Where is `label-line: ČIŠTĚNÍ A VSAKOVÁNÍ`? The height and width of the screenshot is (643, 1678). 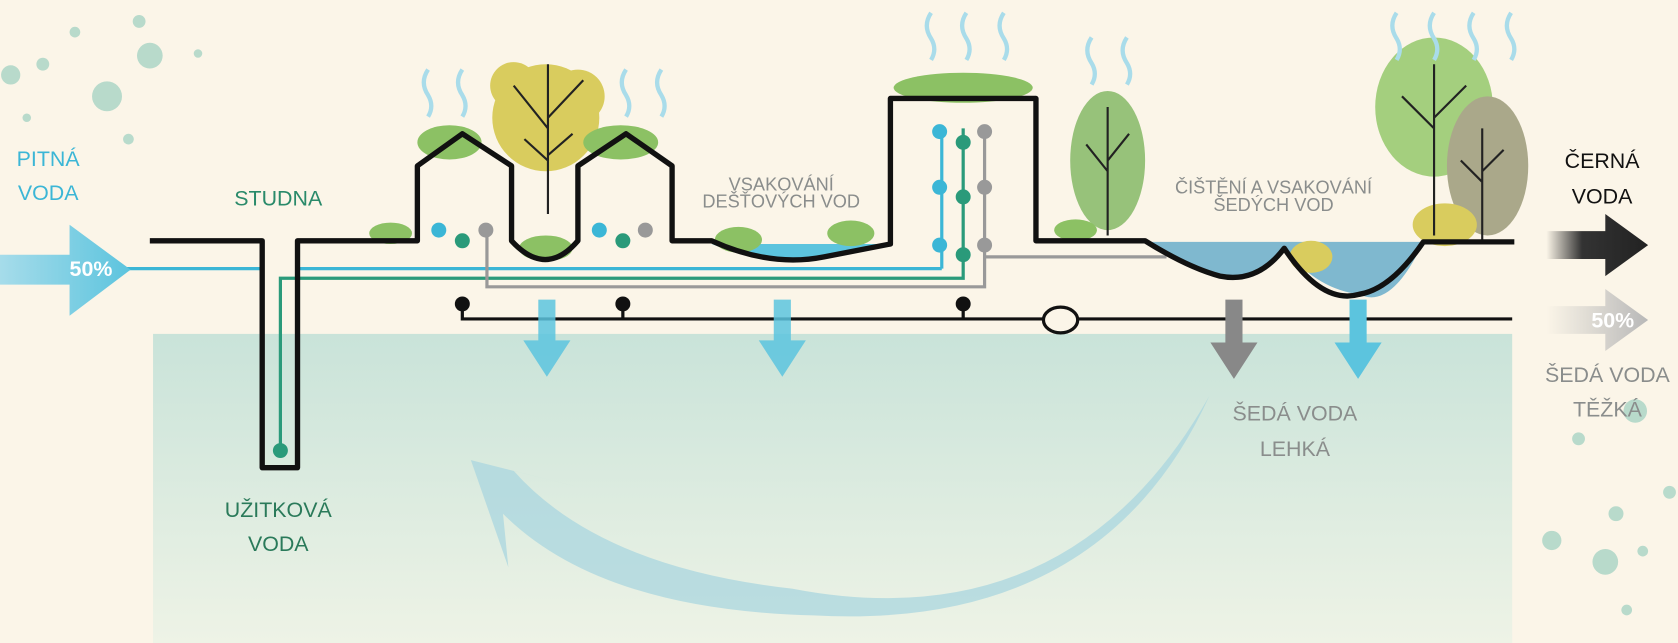
label-line: ČIŠTĚNÍ A VSAKOVÁNÍ is located at coordinates (1274, 187).